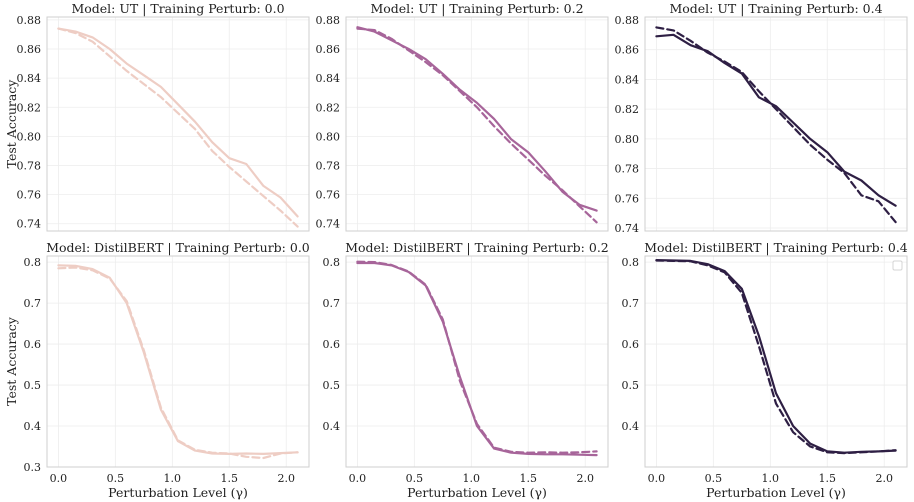 This screenshot has height=502, width=914. I want to click on subplot-title: Model: UT | Training Perturb: 0.0, so click(177, 8).